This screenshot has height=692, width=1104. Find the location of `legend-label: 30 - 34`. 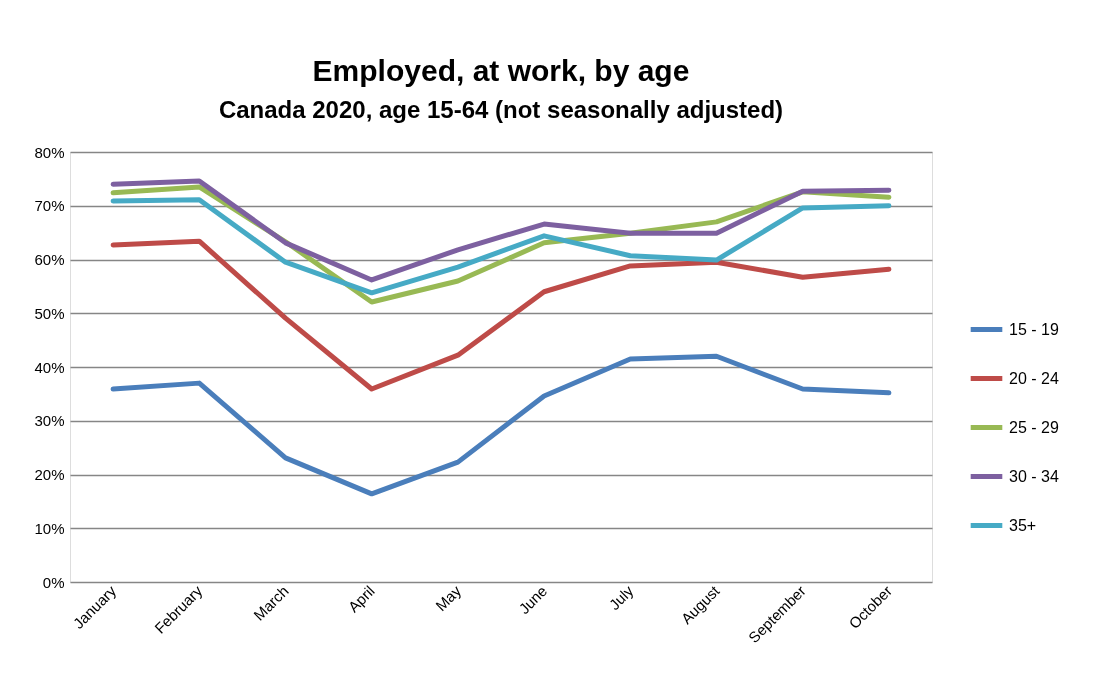

legend-label: 30 - 34 is located at coordinates (1034, 476).